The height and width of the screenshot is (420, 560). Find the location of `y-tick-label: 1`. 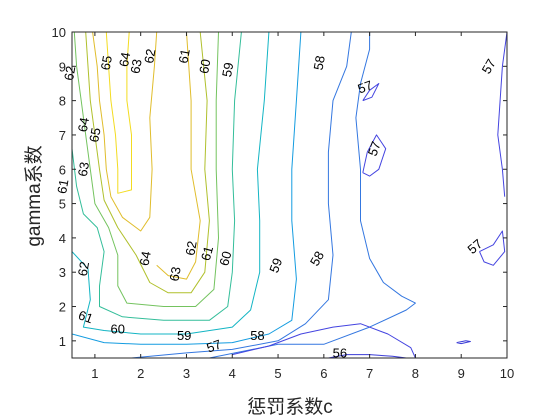

y-tick-label: 1 is located at coordinates (62, 341).